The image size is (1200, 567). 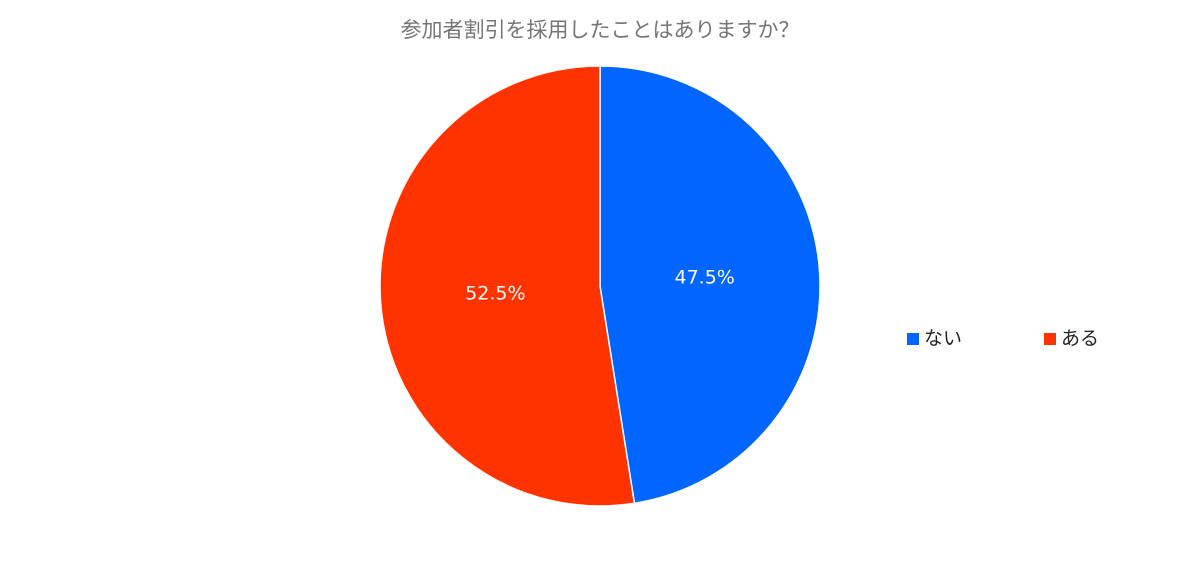 I want to click on value-label: 52.5%, so click(x=495, y=294).